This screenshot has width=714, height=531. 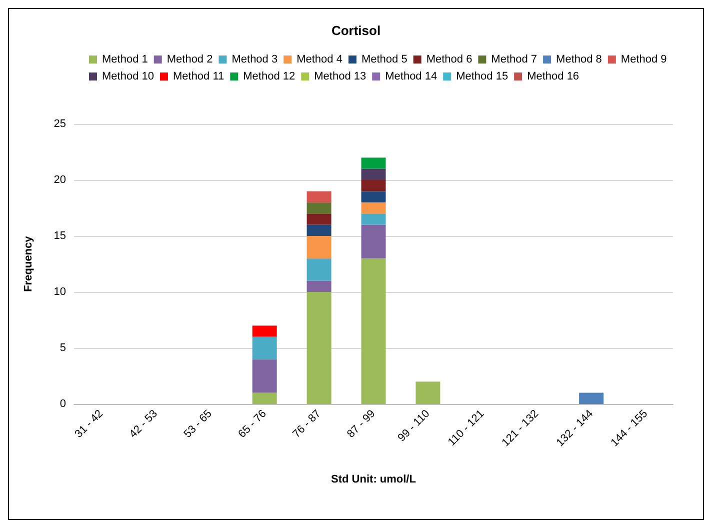 What do you see at coordinates (198, 76) in the screenshot?
I see `legend-label: Method 11` at bounding box center [198, 76].